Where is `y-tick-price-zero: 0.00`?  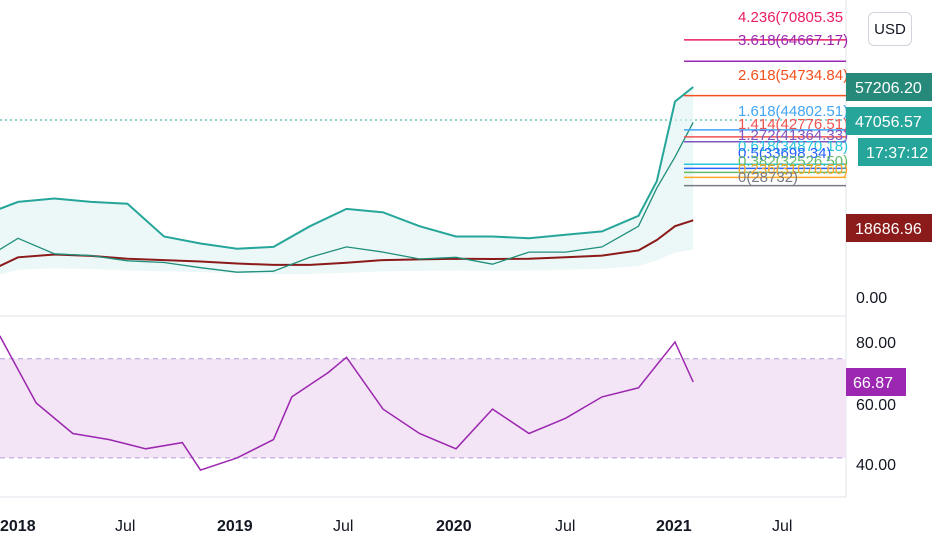
y-tick-price-zero: 0.00 is located at coordinates (871, 298).